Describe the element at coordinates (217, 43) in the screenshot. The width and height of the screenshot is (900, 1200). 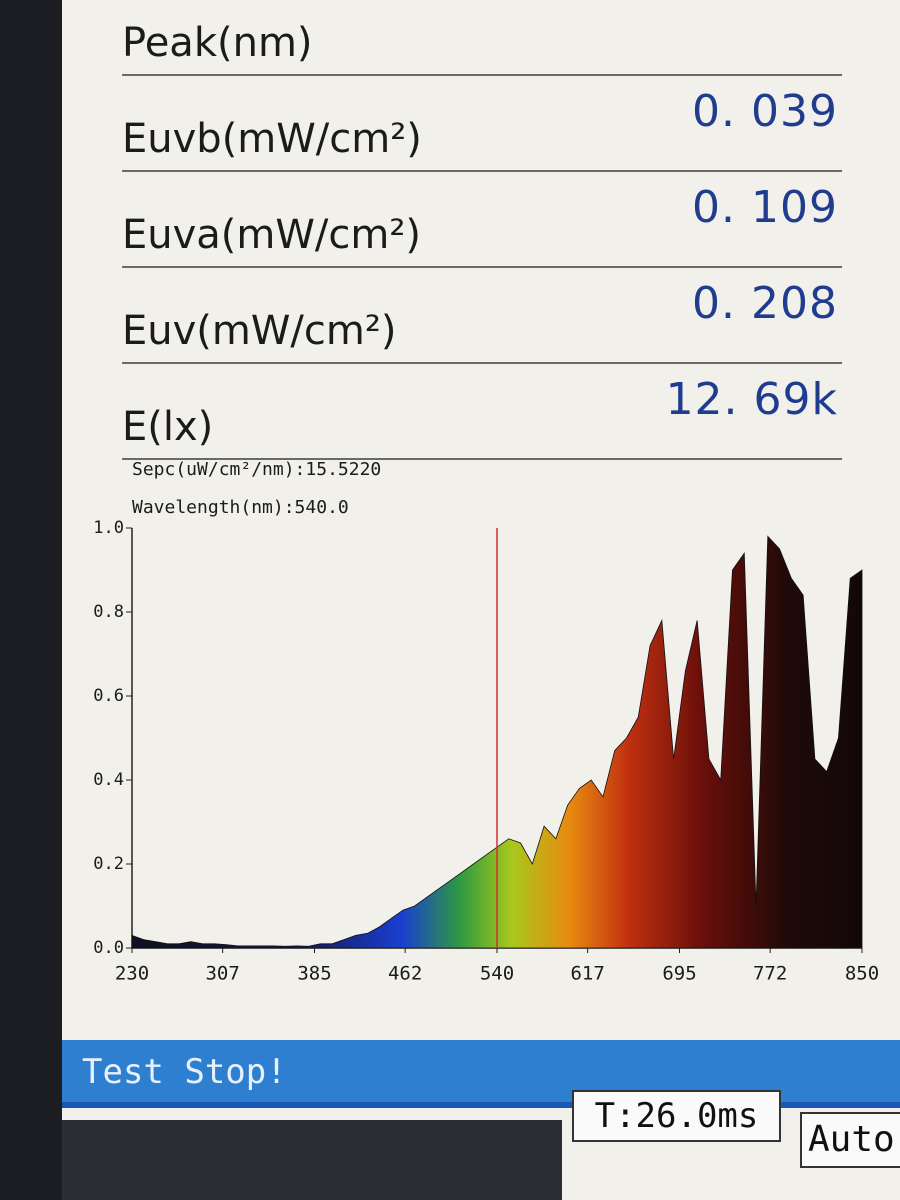
I see `reading-label: Peak(nm)` at that location.